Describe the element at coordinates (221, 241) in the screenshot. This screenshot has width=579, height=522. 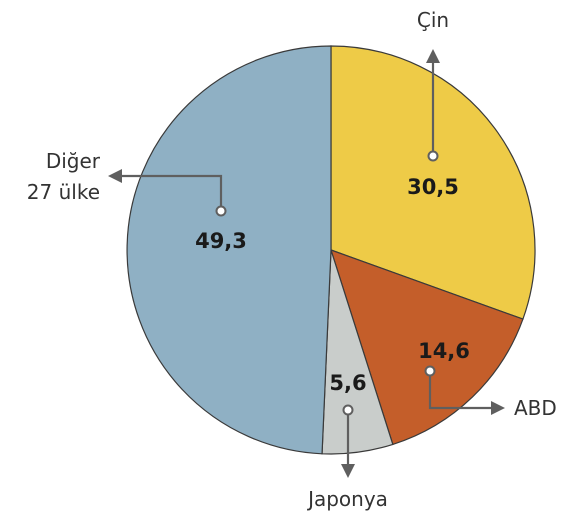
I see `value-label-diger: 49,3` at that location.